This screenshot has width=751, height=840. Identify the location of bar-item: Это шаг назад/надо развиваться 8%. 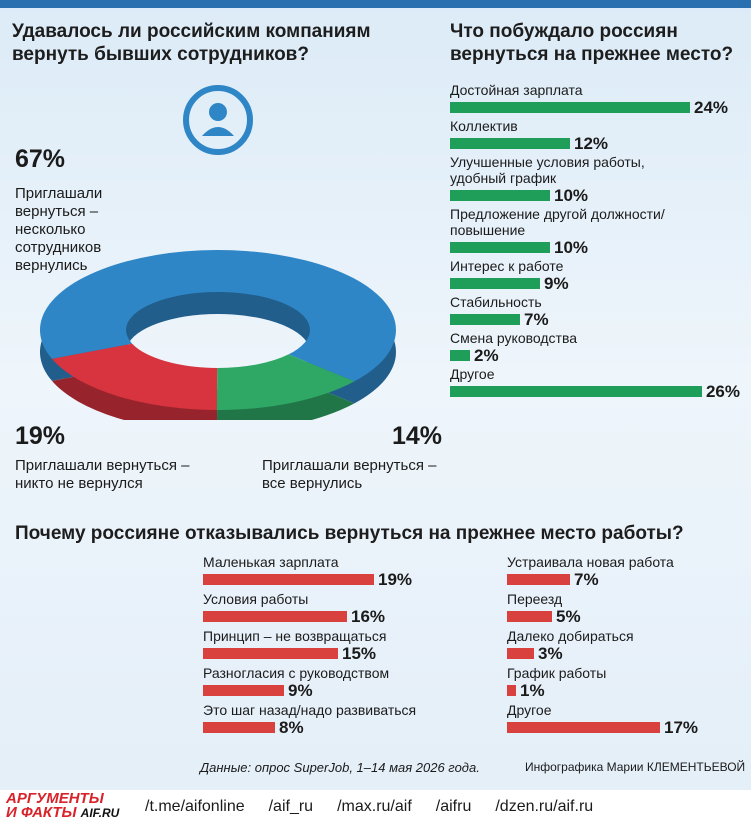
(348, 719).